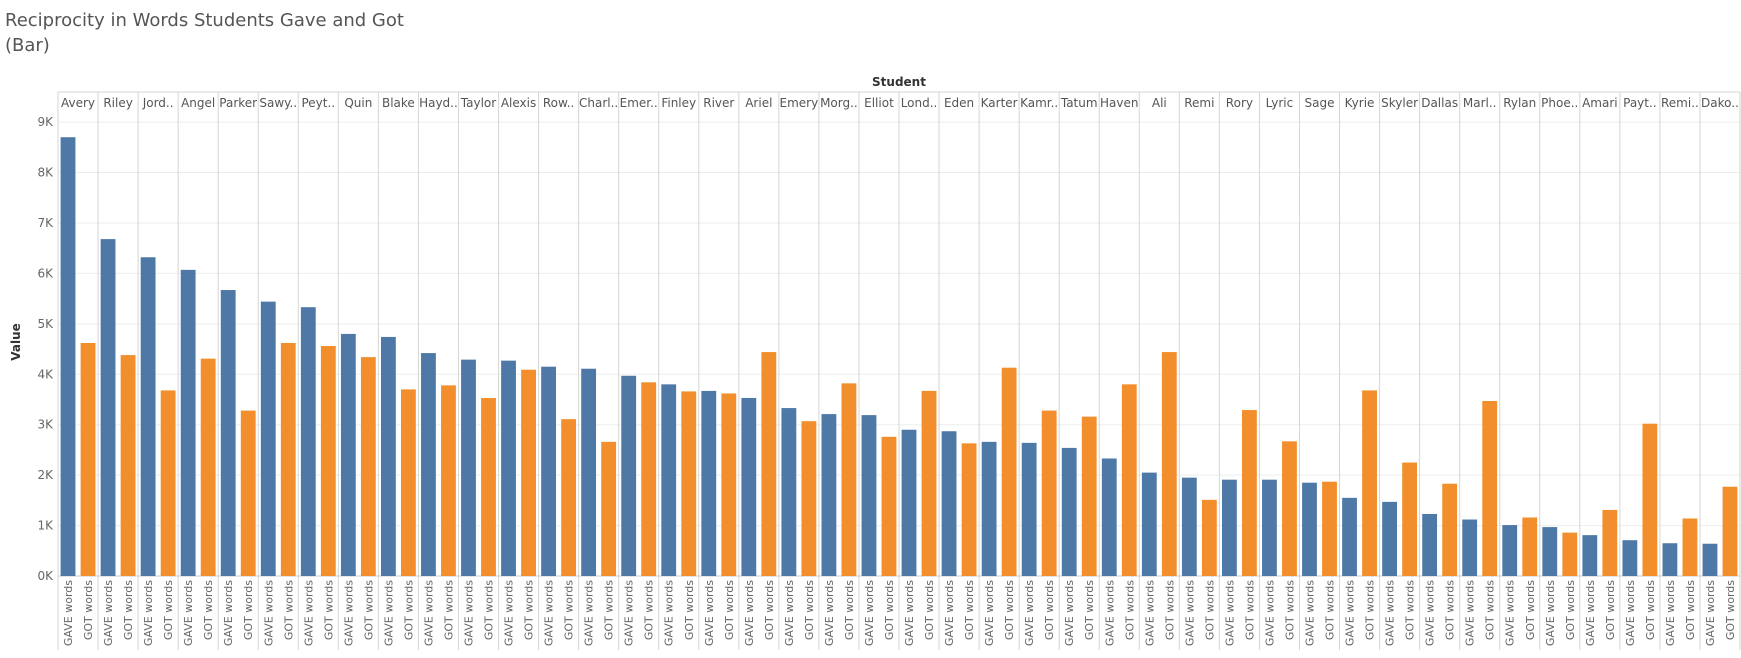 This screenshot has width=1741, height=658. Describe the element at coordinates (959, 103) in the screenshot. I see `category-header: Eden` at that location.